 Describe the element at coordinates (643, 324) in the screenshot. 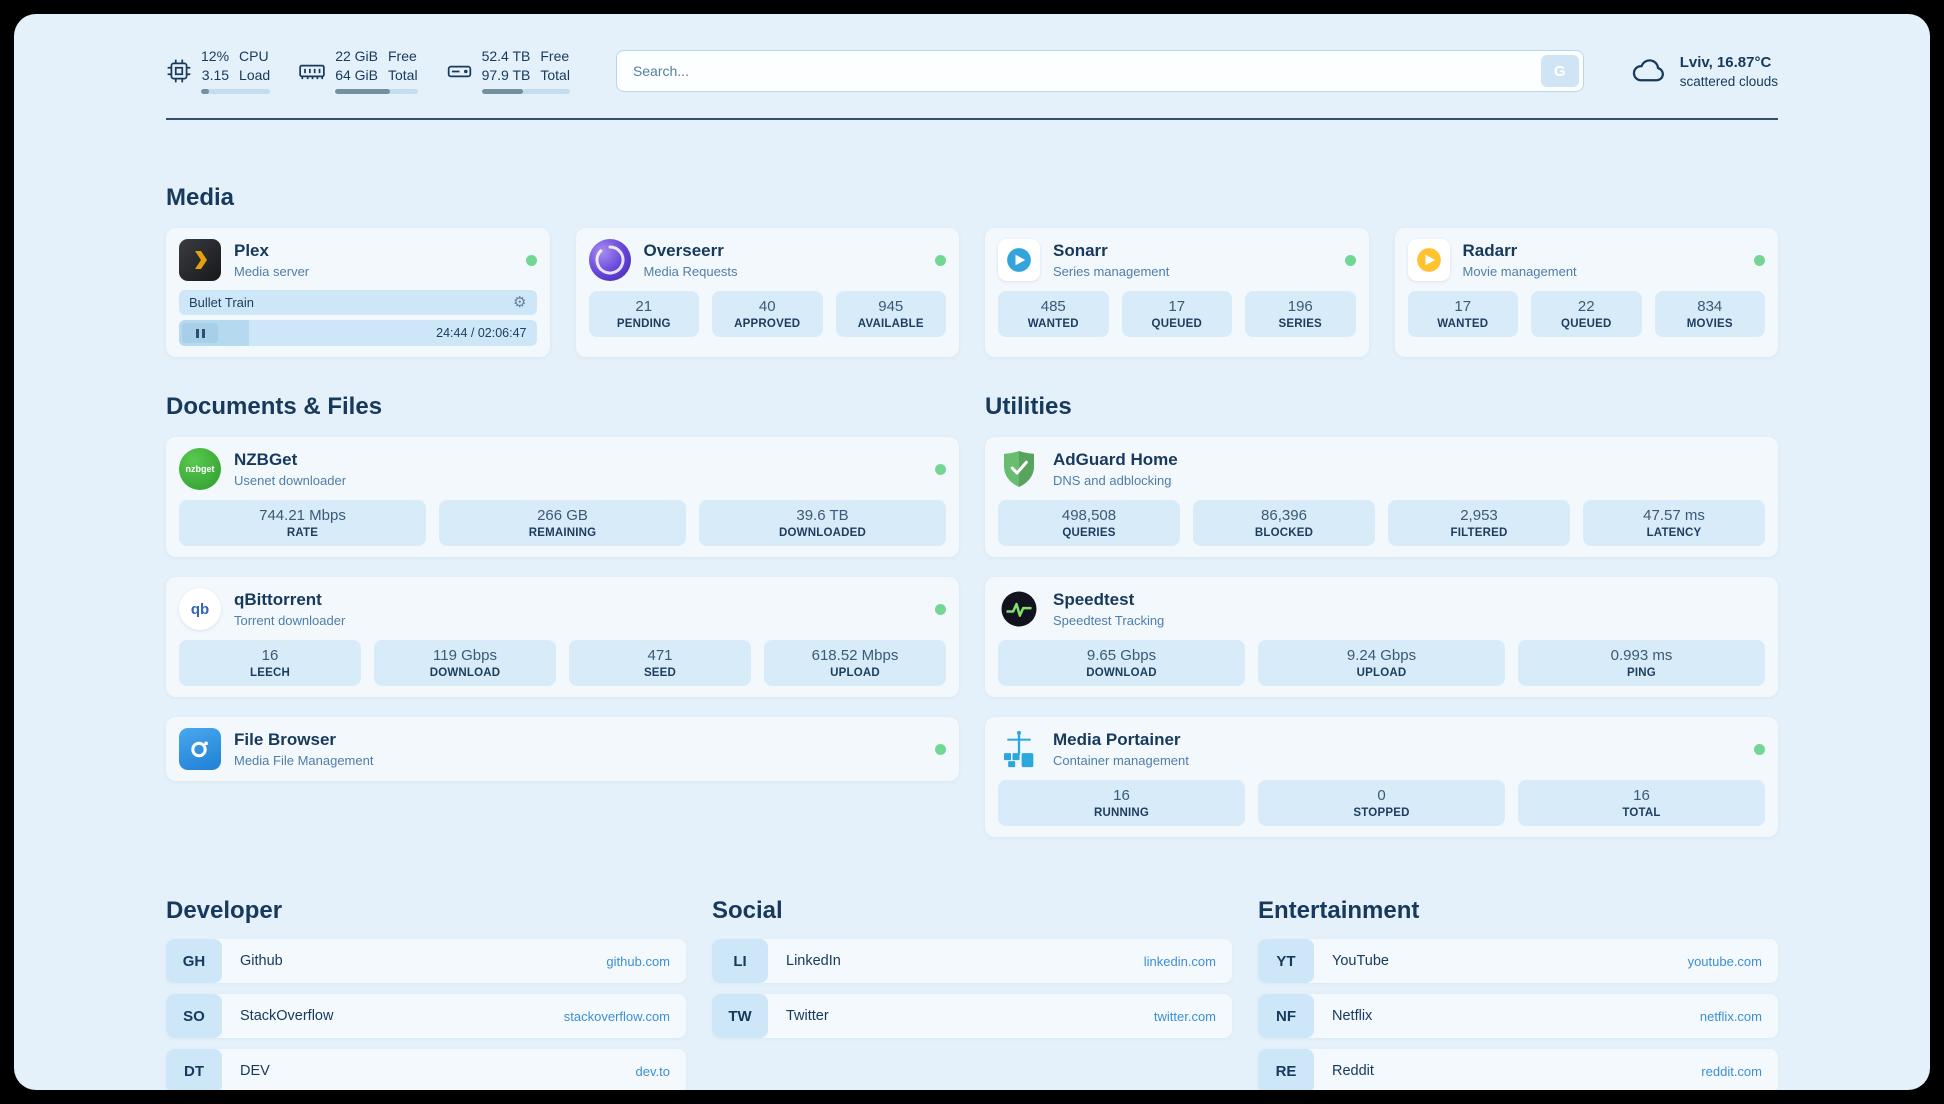

I see `stat-label: PENDING` at that location.